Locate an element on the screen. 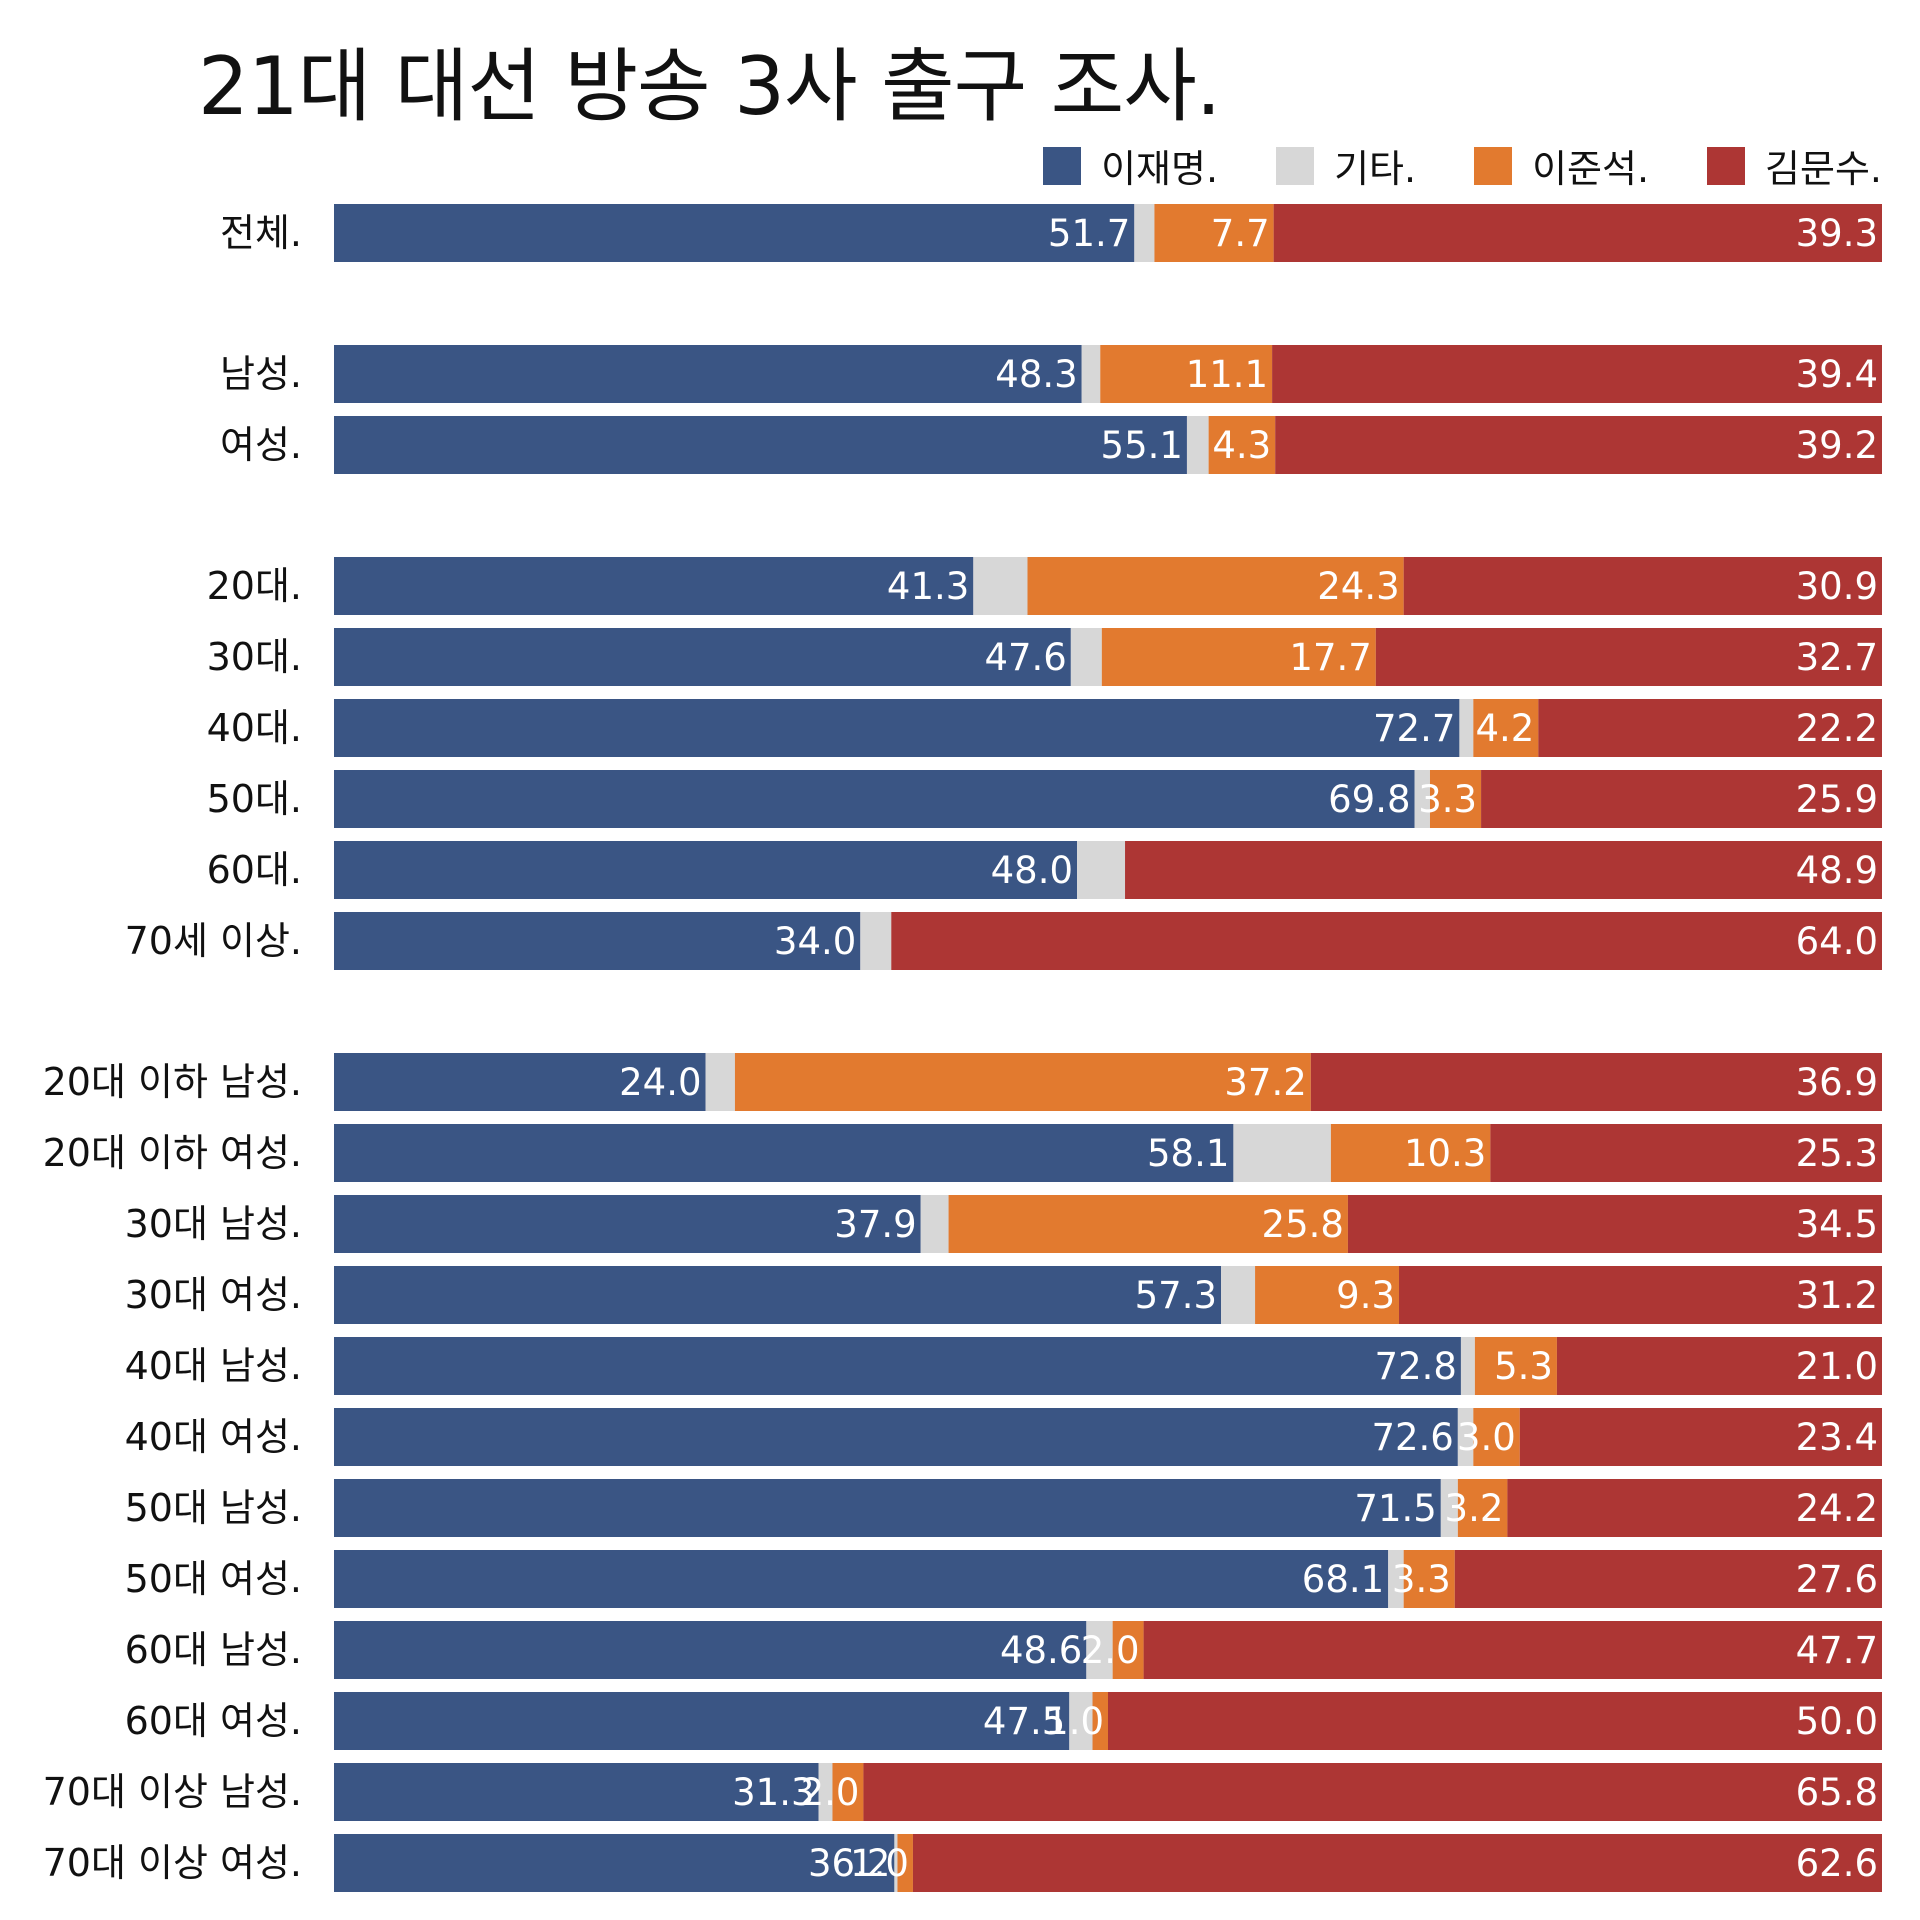  value-label-kim: 25.9 is located at coordinates (1837, 799).